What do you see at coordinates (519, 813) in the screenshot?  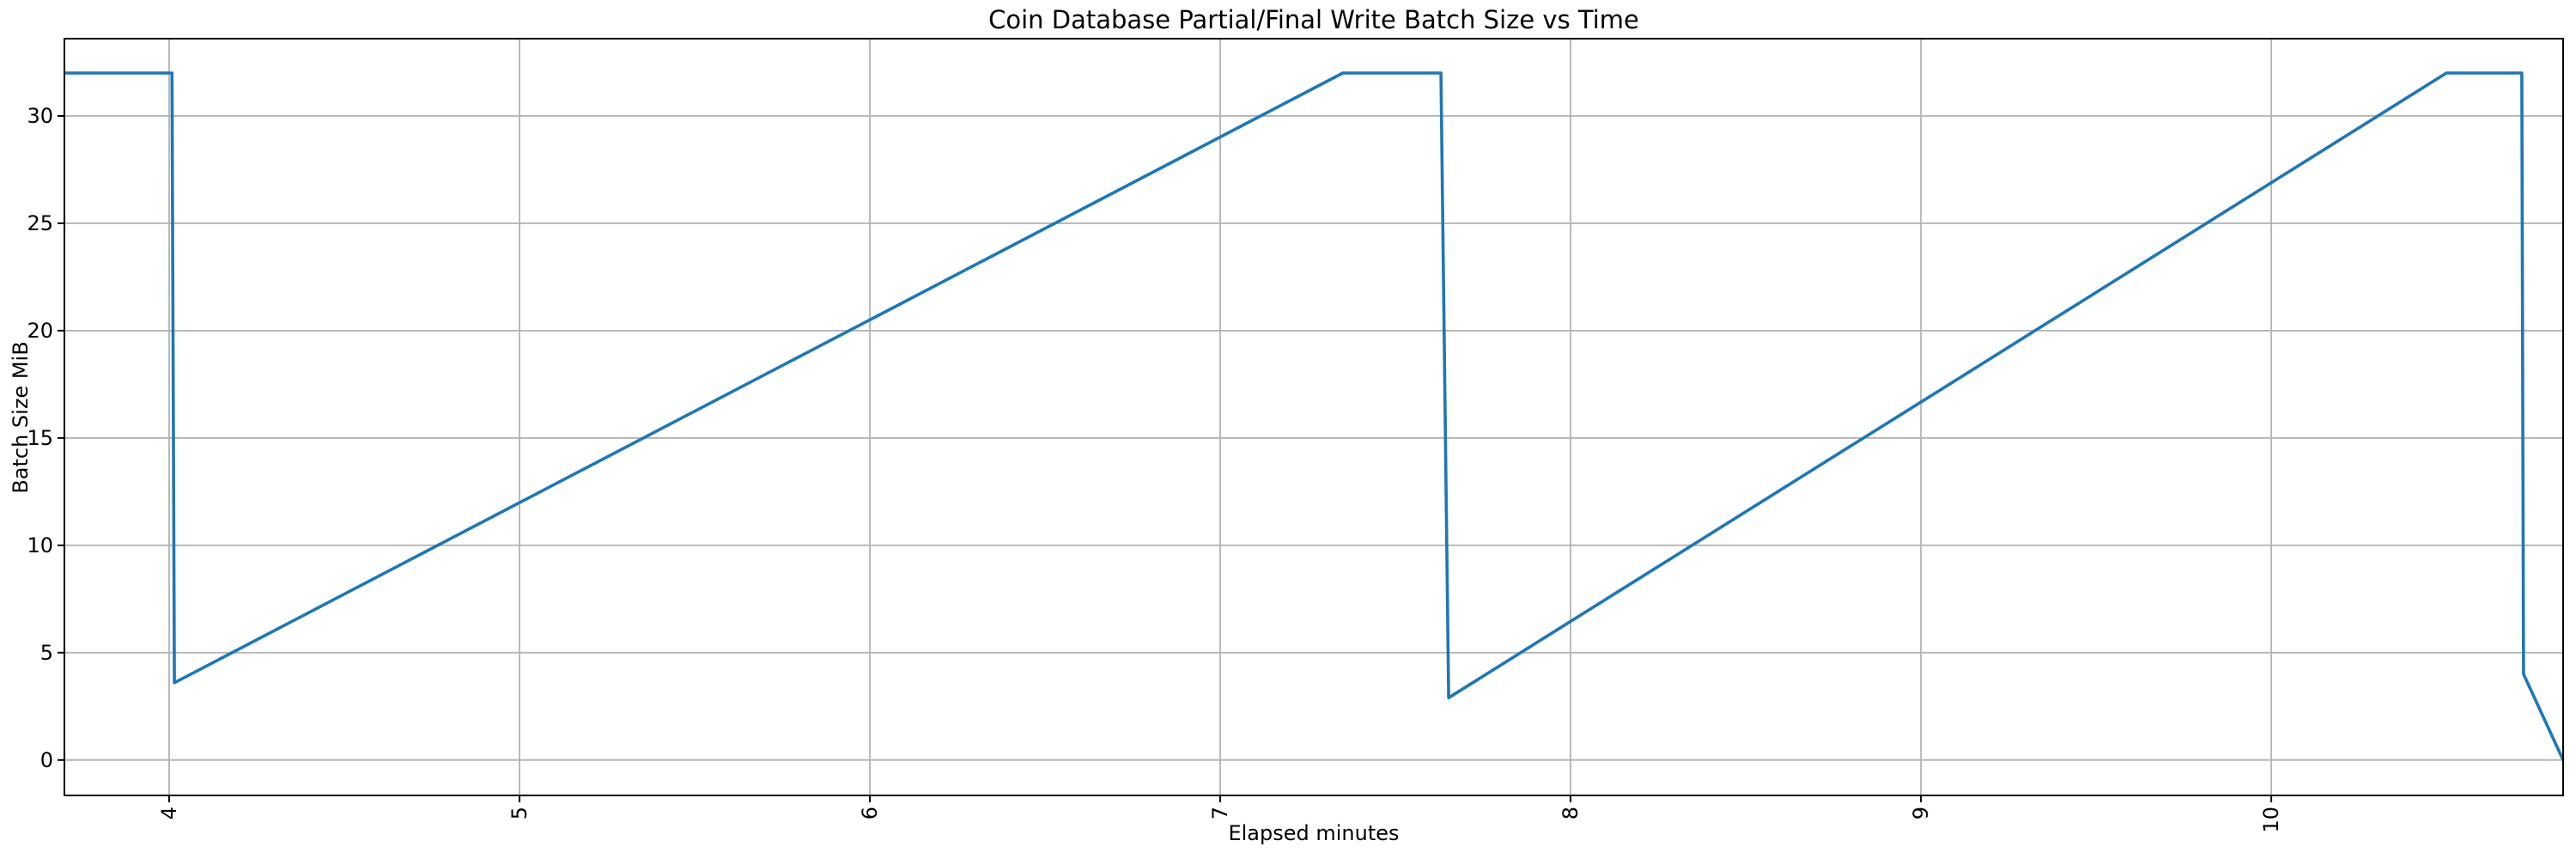 I see `x-tick-label-5: 5` at bounding box center [519, 813].